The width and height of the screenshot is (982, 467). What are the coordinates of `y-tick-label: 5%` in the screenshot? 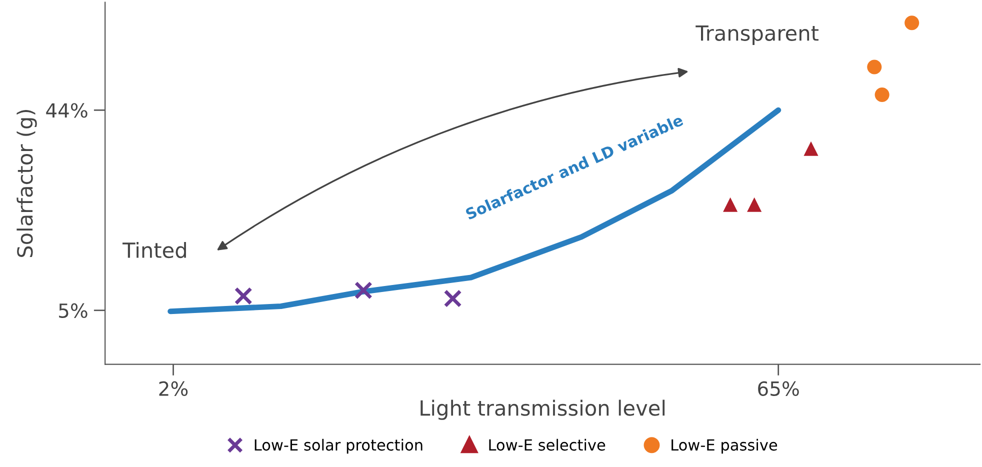 It's located at (73, 310).